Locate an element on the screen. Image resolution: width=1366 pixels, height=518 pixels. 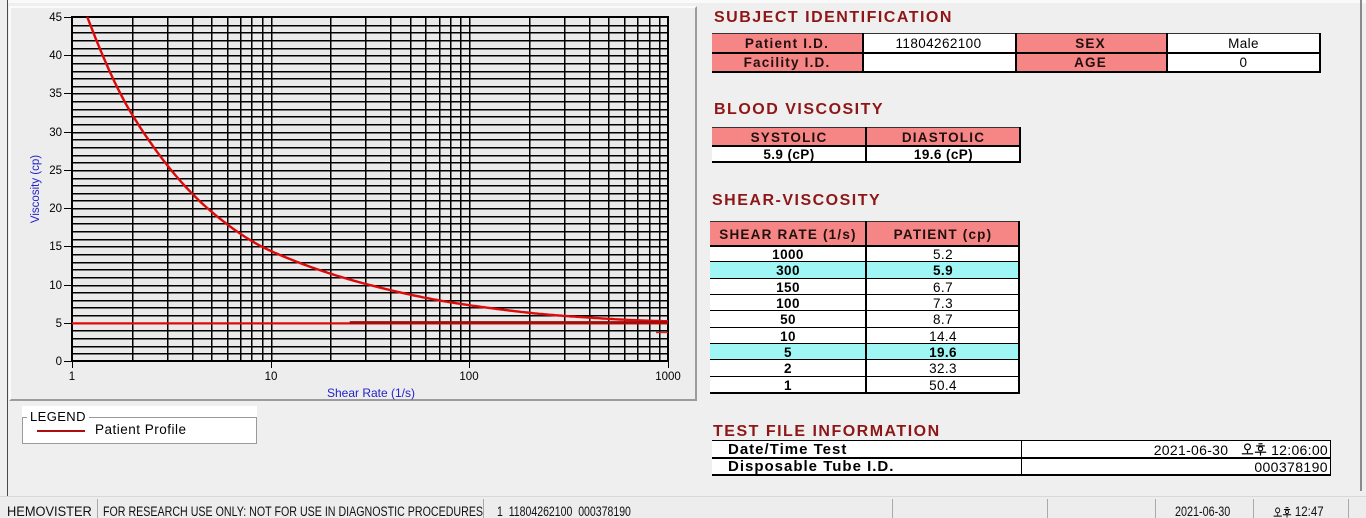
svg-text: 45 is located at coordinates (55, 18).